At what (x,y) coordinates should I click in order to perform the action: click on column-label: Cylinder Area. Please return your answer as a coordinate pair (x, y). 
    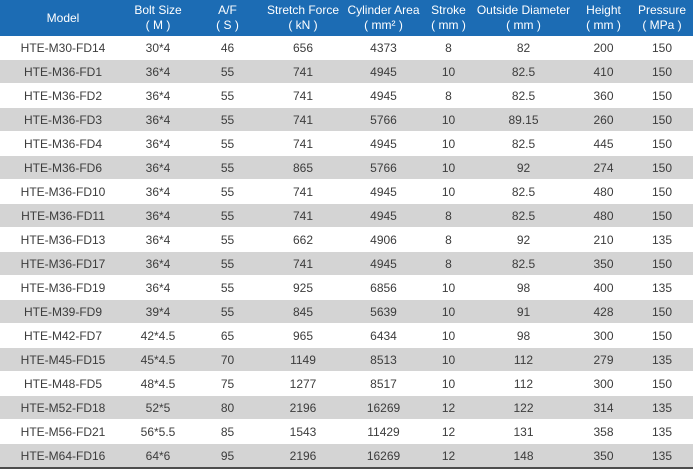
    Looking at the image, I should click on (383, 10).